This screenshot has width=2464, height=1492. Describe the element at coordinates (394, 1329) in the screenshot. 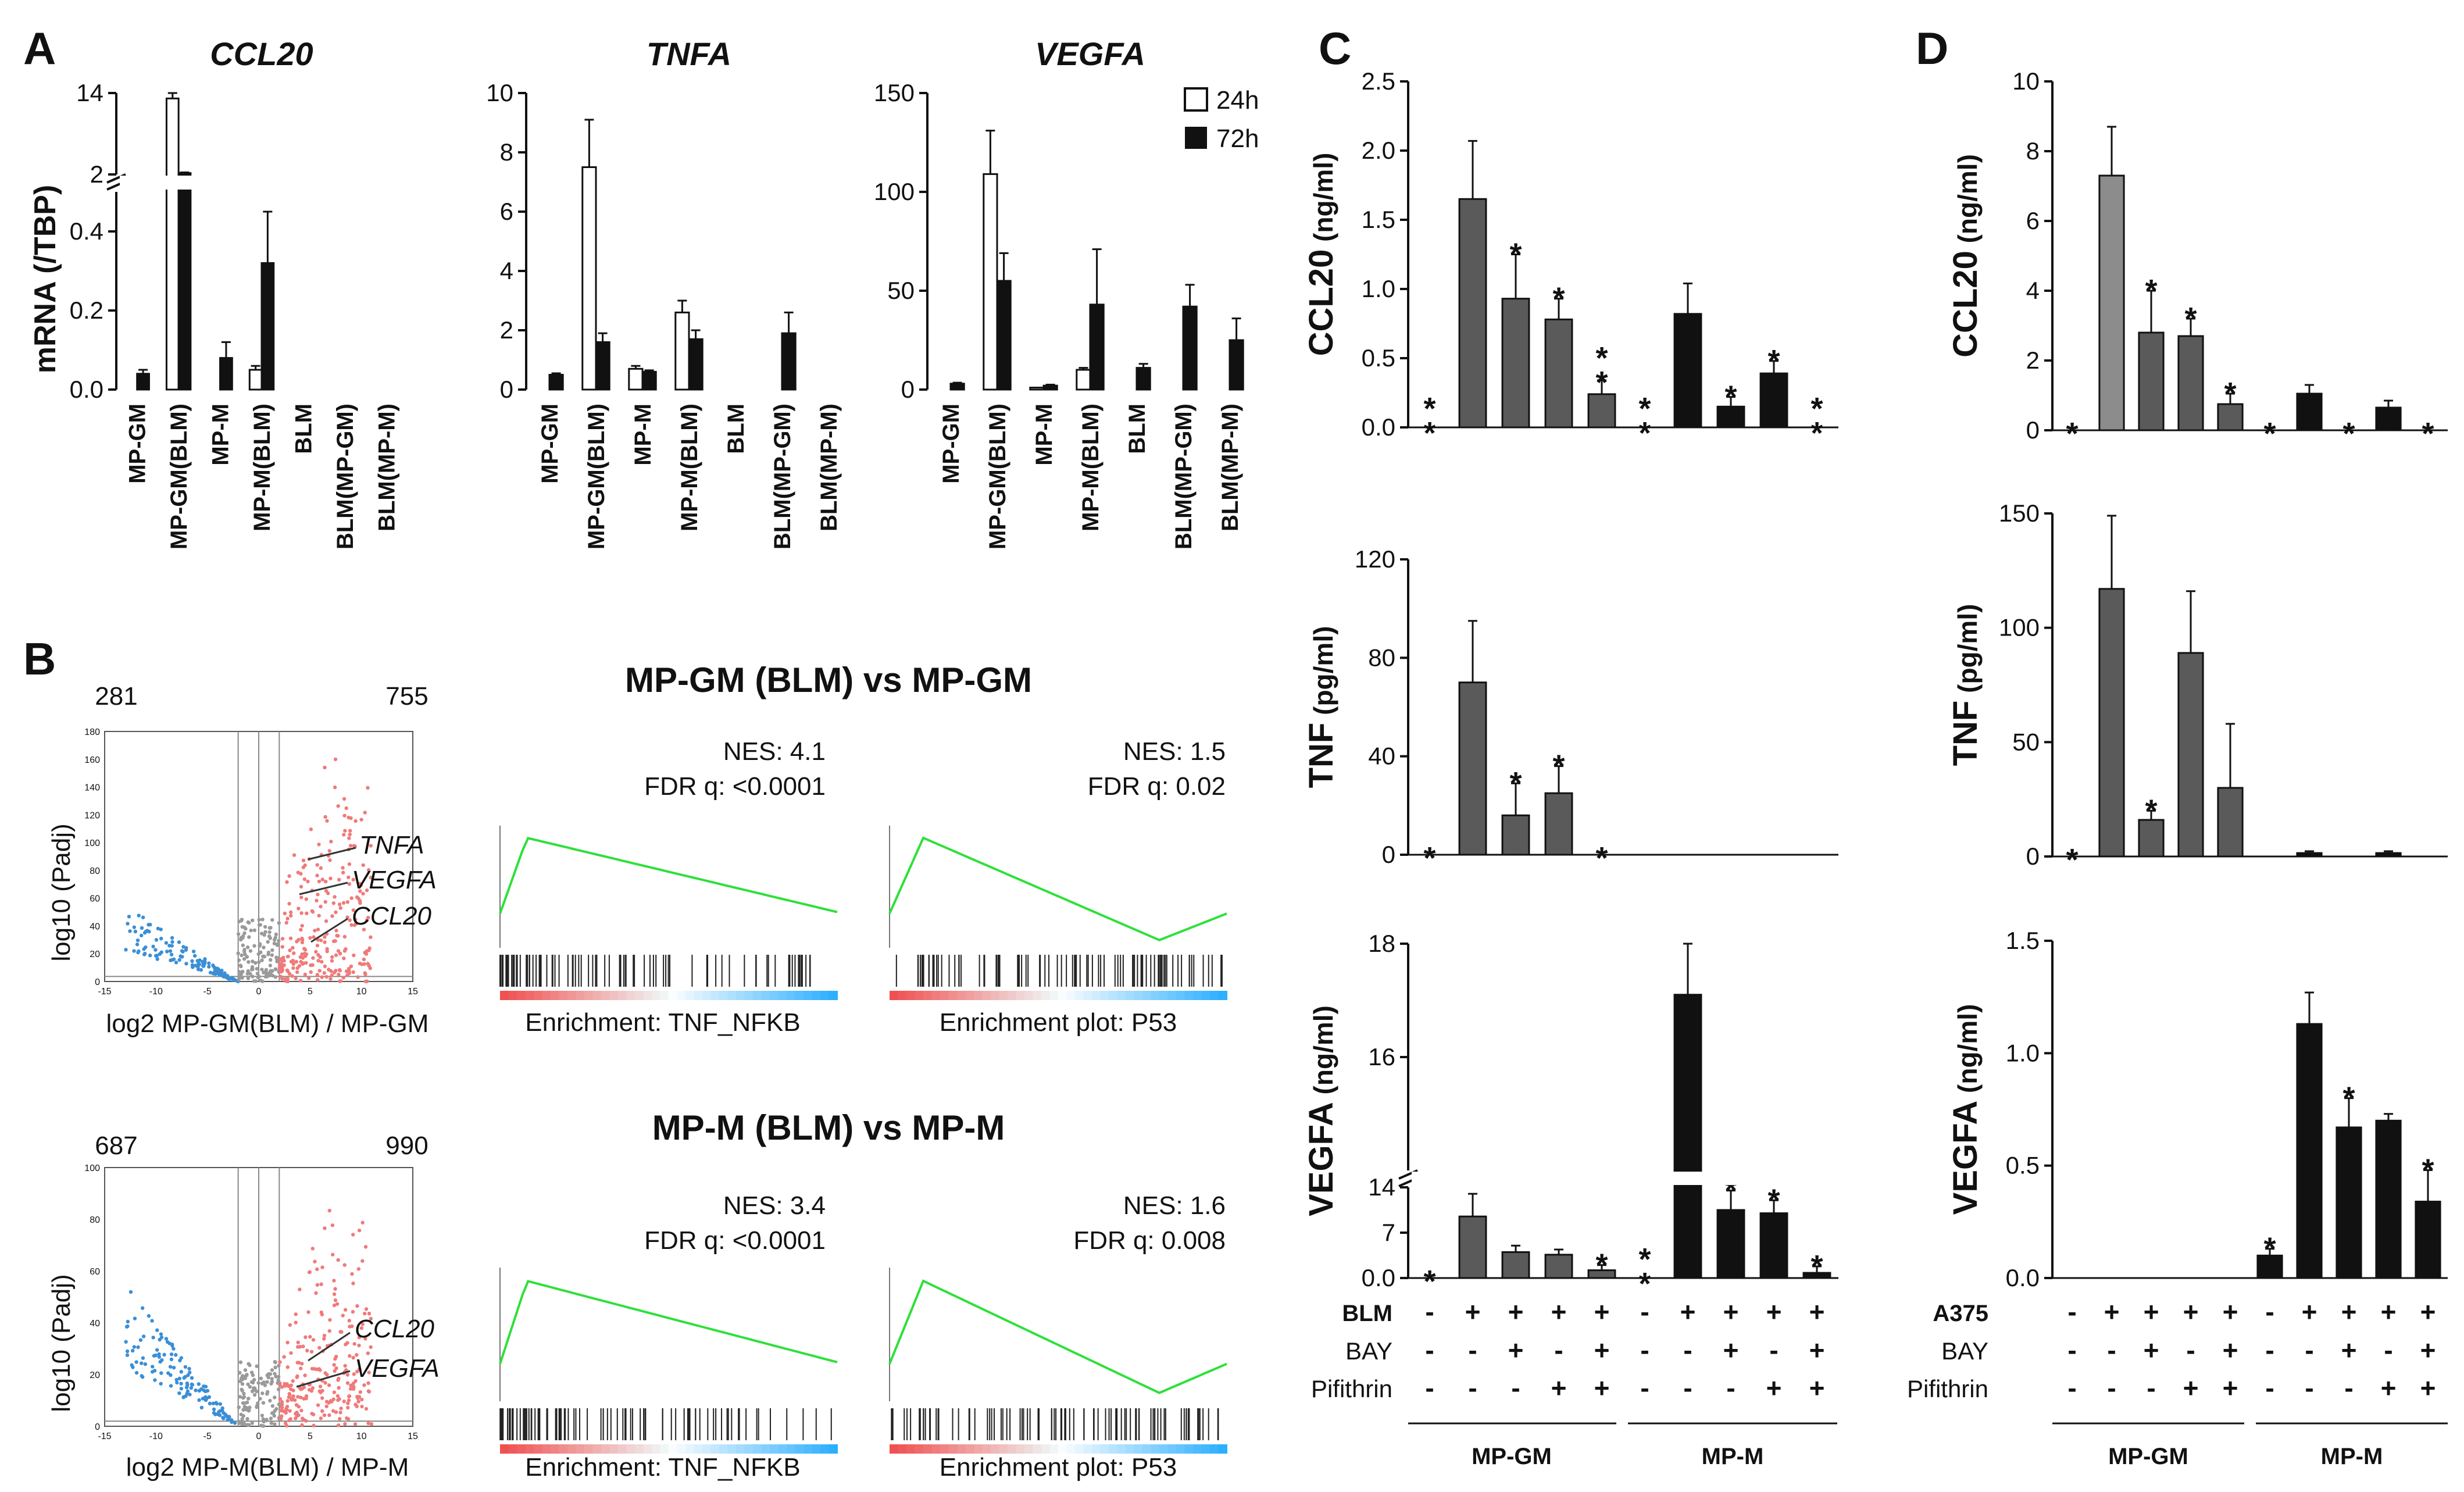

I see `volcano2-gene-label-ccl20: CCL20` at that location.